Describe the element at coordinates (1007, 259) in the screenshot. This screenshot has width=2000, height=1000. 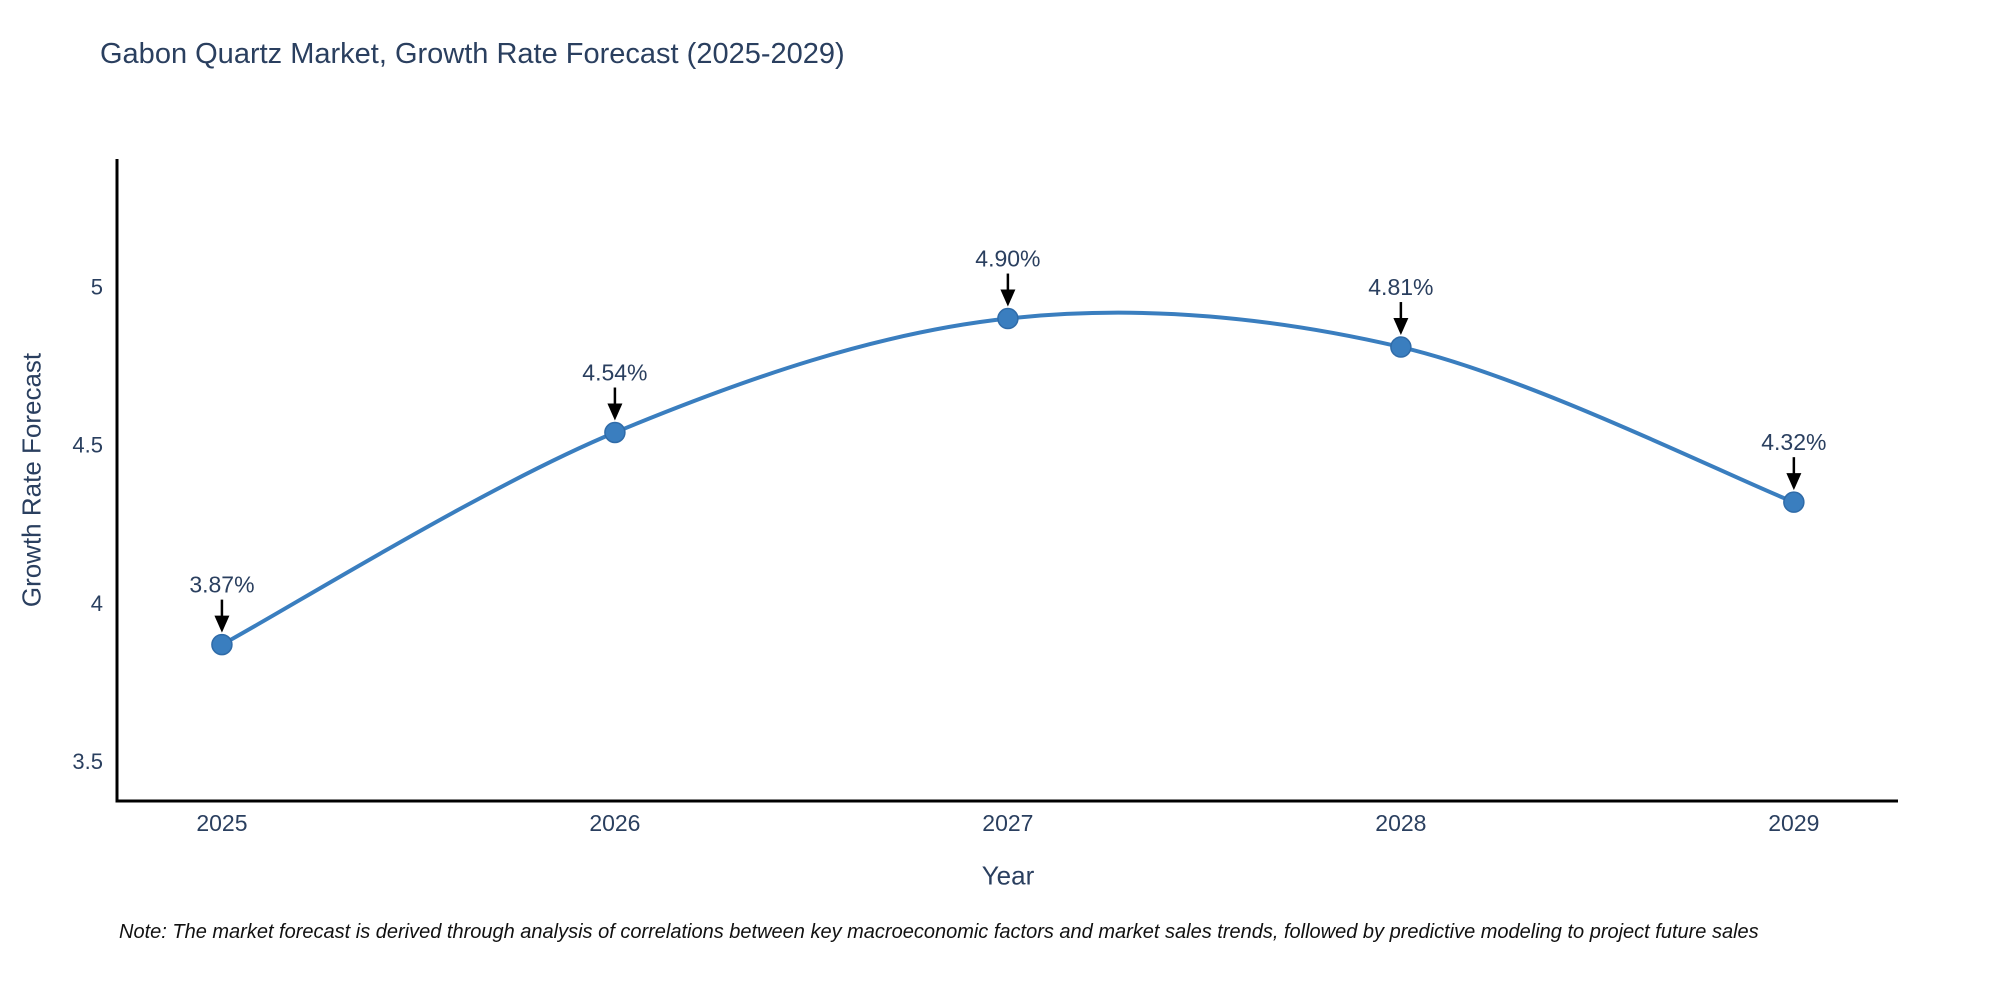
I see `point-annotation-label: 4.90%` at that location.